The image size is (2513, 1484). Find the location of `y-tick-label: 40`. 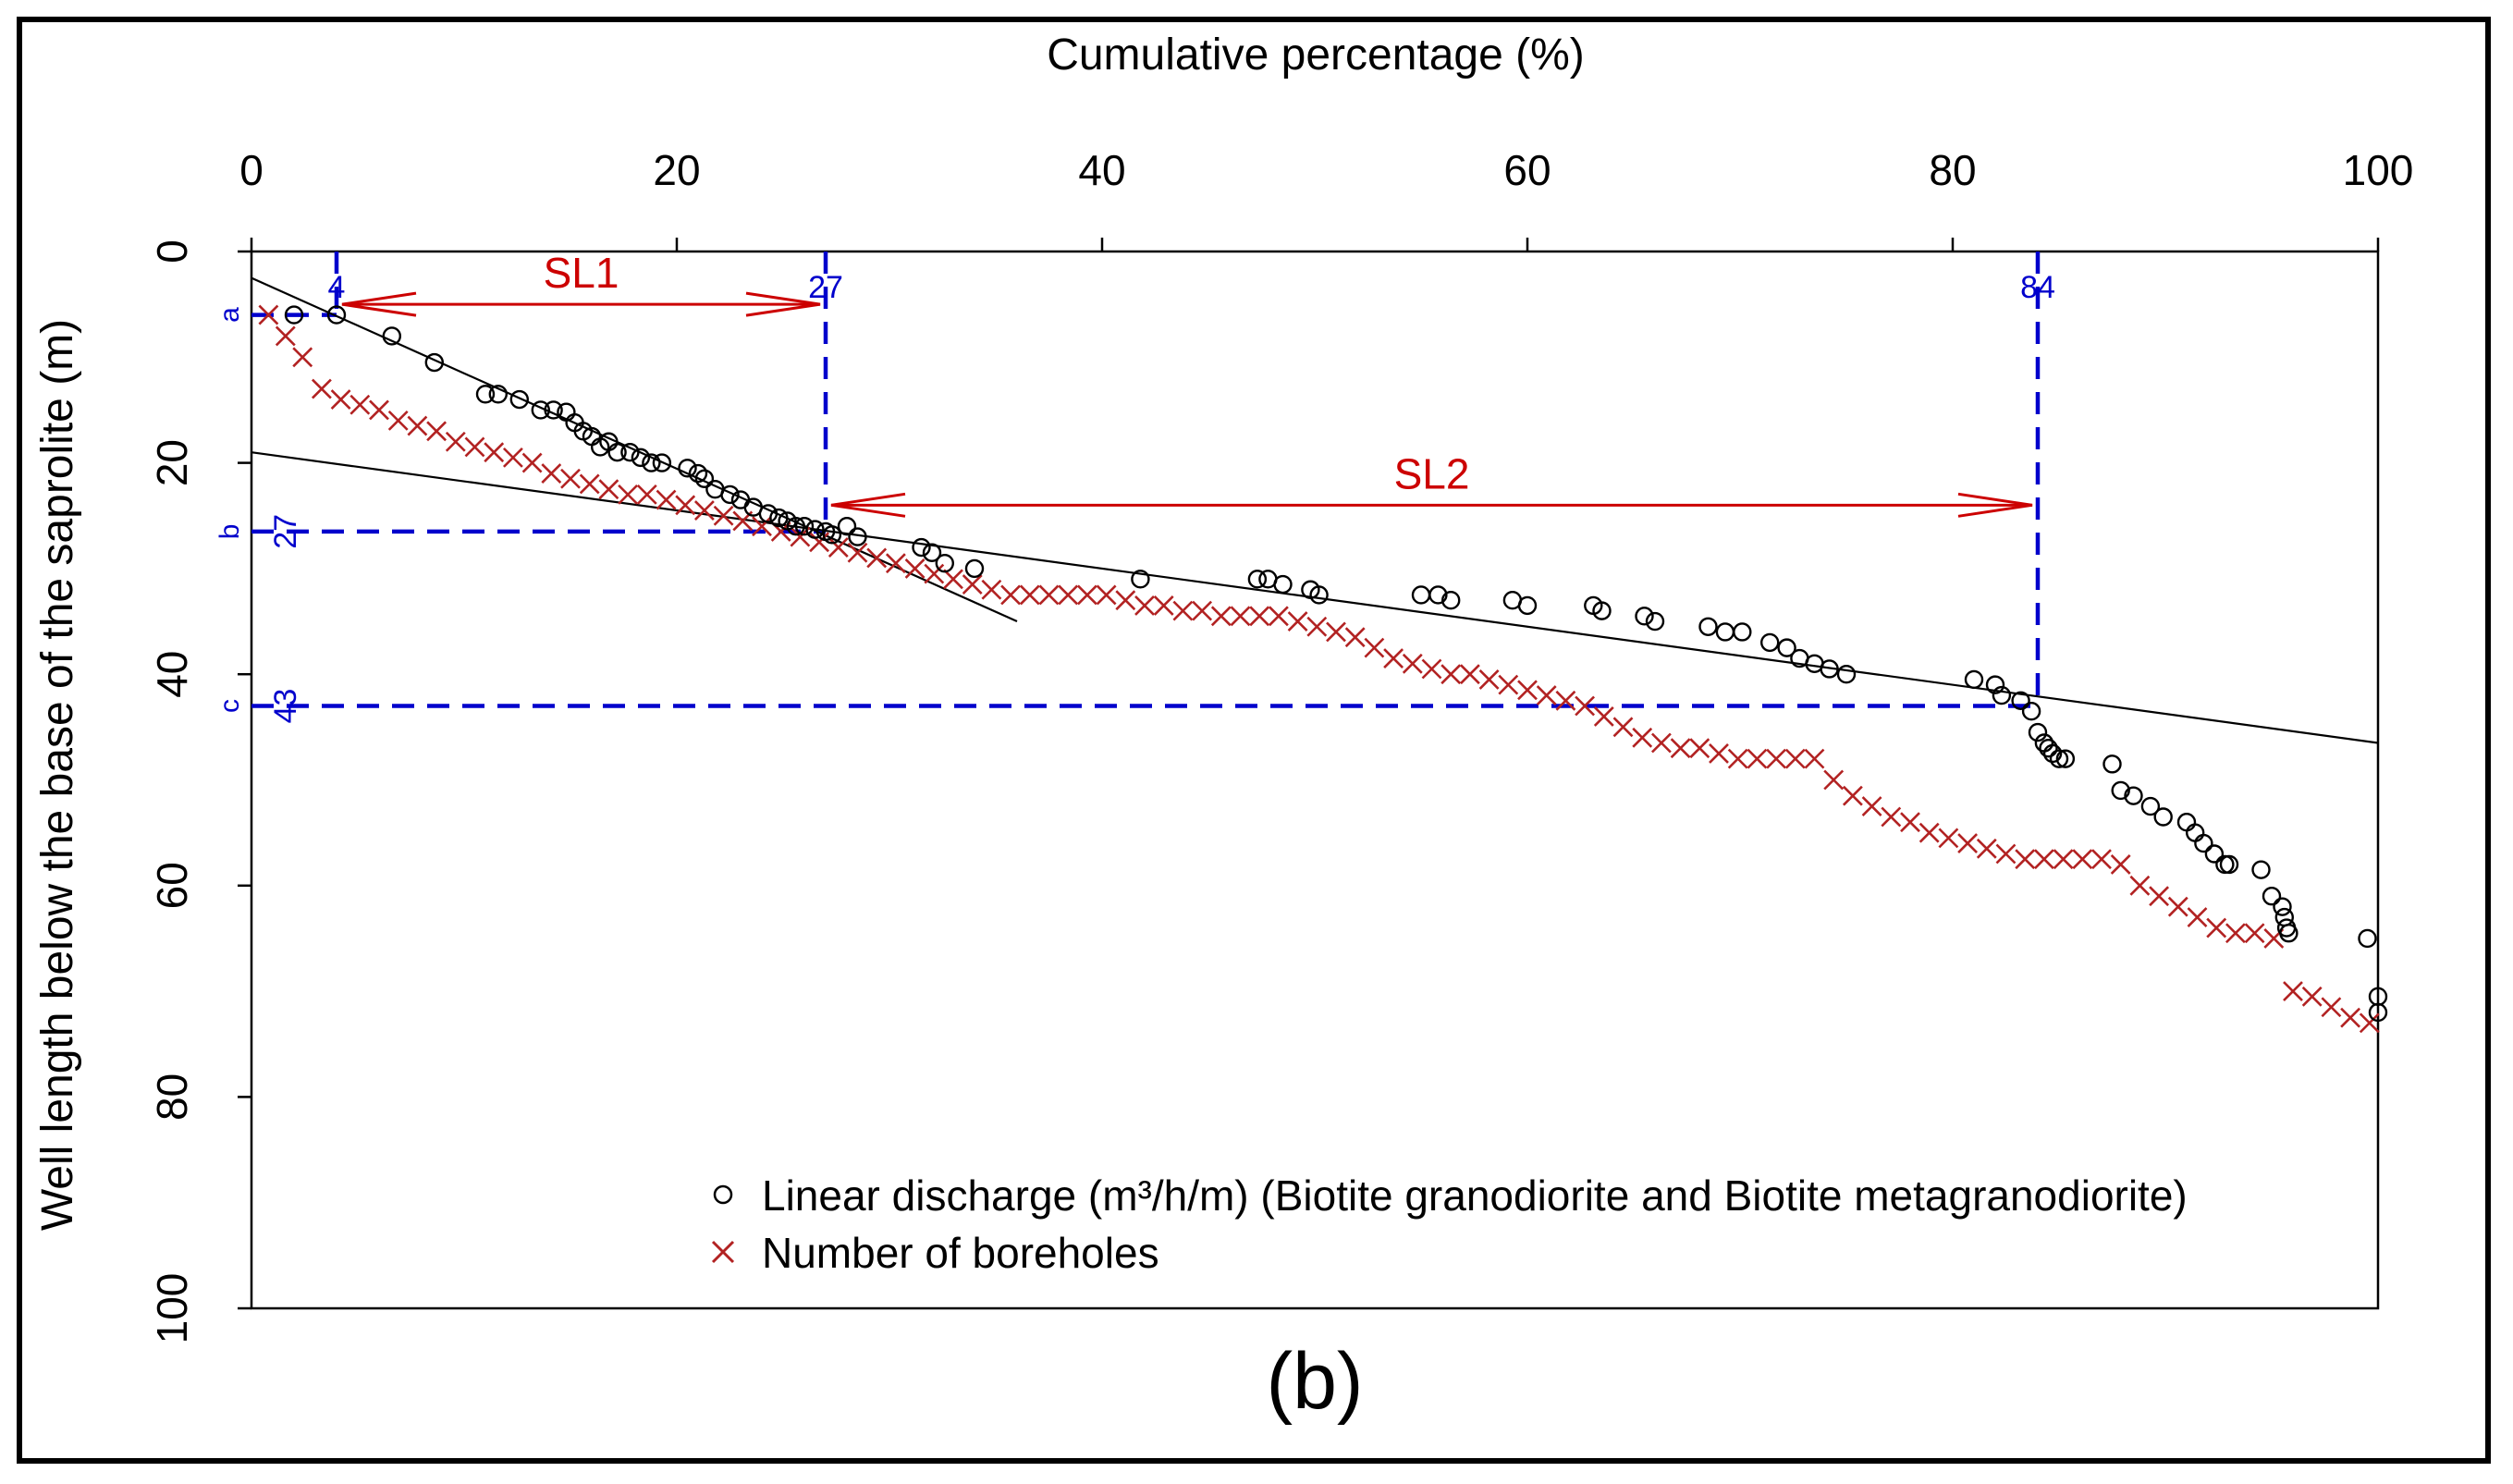

y-tick-label: 40 is located at coordinates (172, 674).